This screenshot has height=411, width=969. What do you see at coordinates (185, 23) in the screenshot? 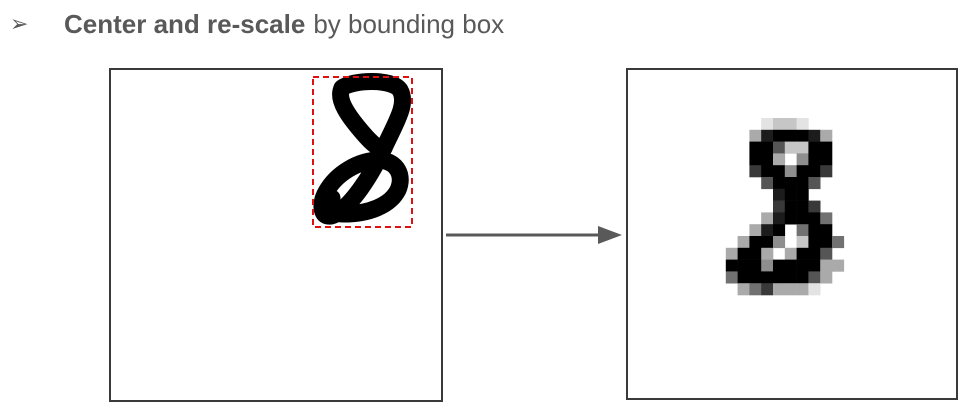
I see `bullet-bold-text: Center and re-scale` at bounding box center [185, 23].